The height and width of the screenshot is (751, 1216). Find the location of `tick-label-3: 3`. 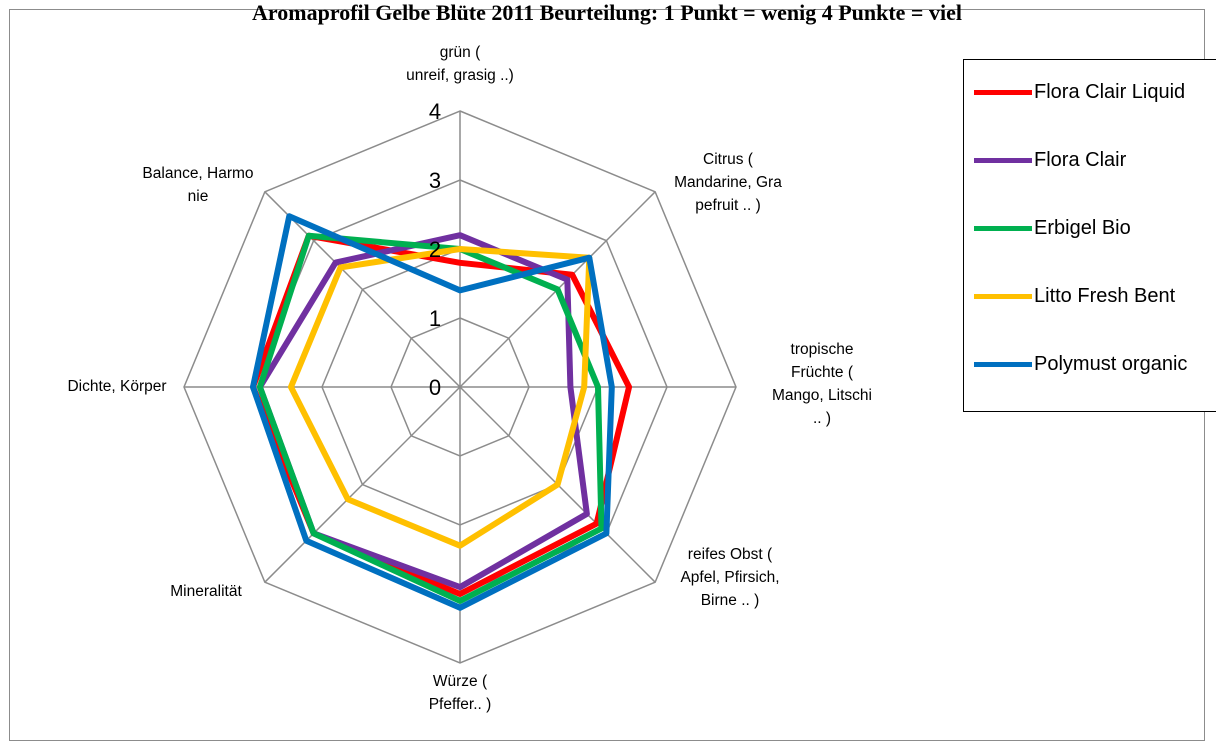

tick-label-3: 3 is located at coordinates (435, 180).